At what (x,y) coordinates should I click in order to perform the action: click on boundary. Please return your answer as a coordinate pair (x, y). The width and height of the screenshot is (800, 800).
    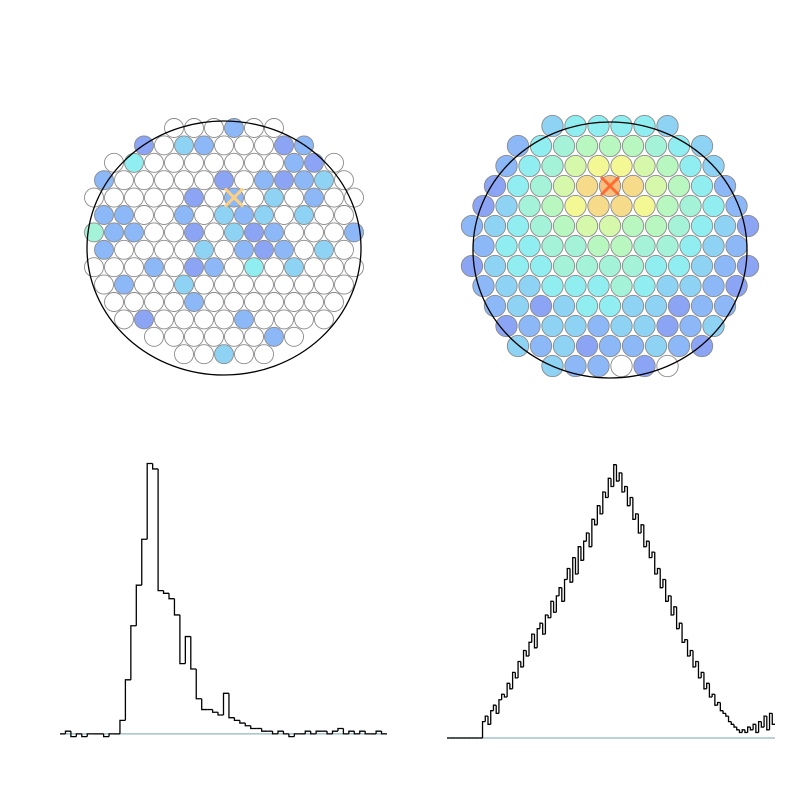
    Looking at the image, I should click on (610, 250).